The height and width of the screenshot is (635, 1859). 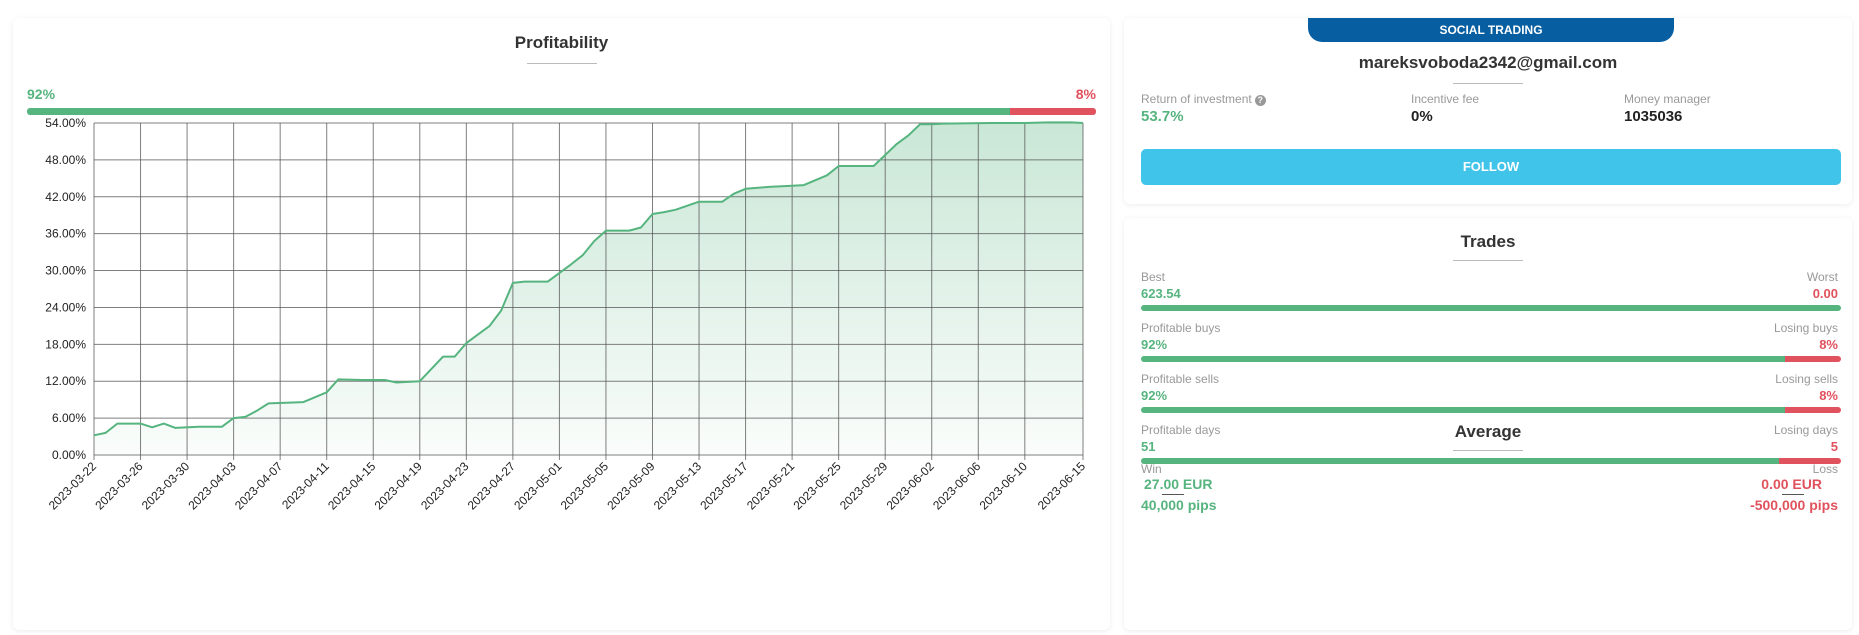 I want to click on x-tick-label: 2023-04-19, so click(x=399, y=486).